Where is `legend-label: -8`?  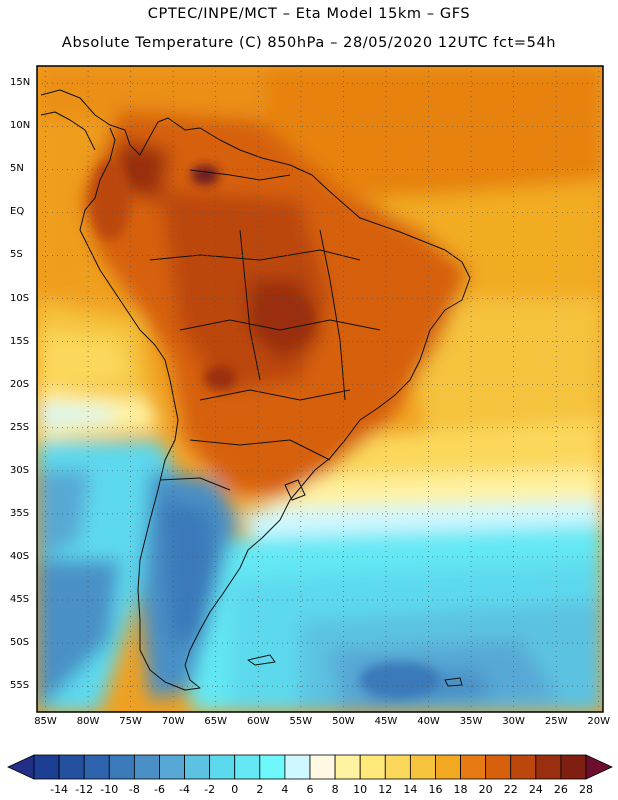 legend-label: -8 is located at coordinates (134, 789).